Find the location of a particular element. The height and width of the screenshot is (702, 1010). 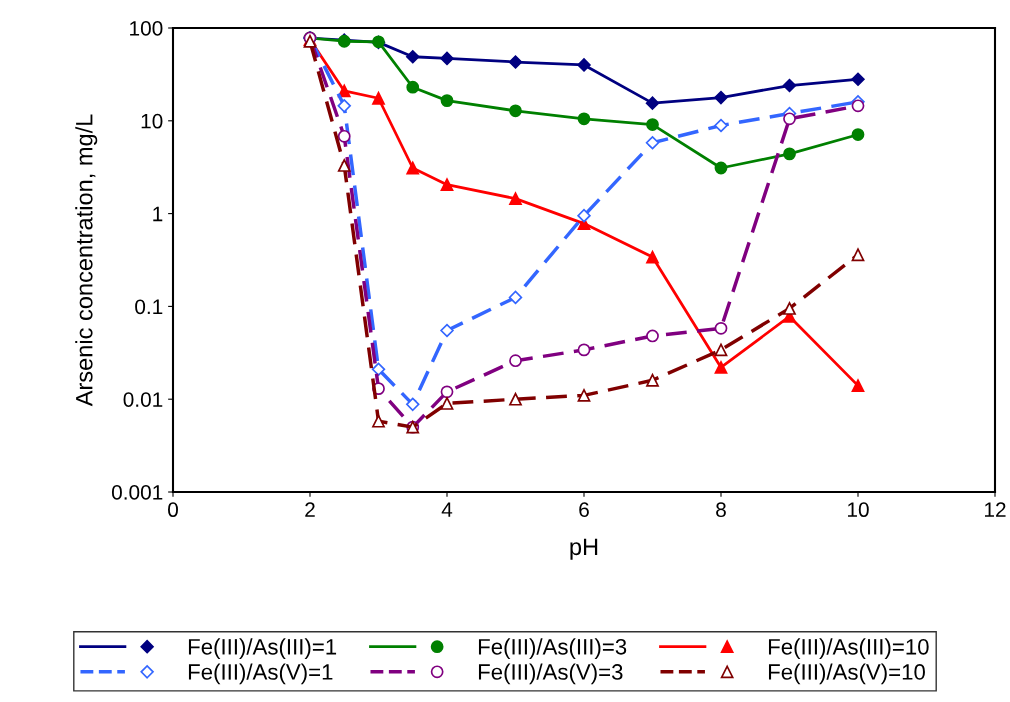

x-tick-label: 4 is located at coordinates (447, 509).